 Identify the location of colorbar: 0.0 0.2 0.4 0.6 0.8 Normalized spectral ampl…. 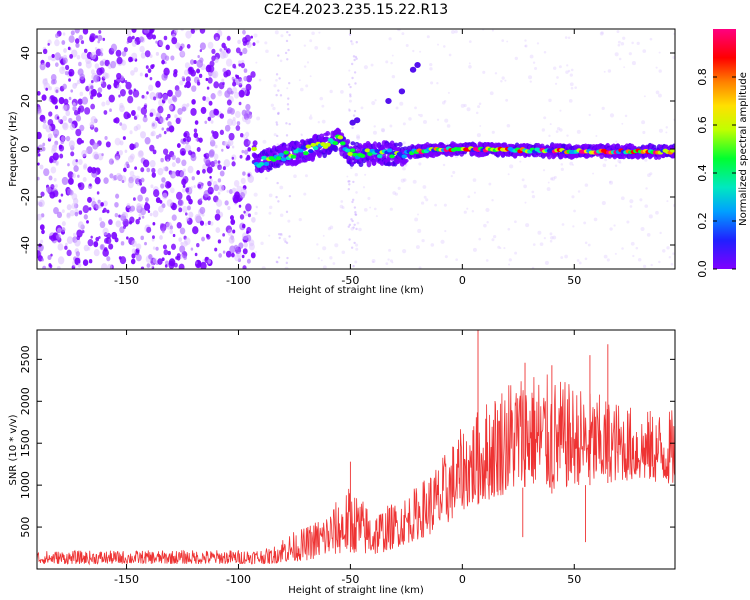
(722, 153).